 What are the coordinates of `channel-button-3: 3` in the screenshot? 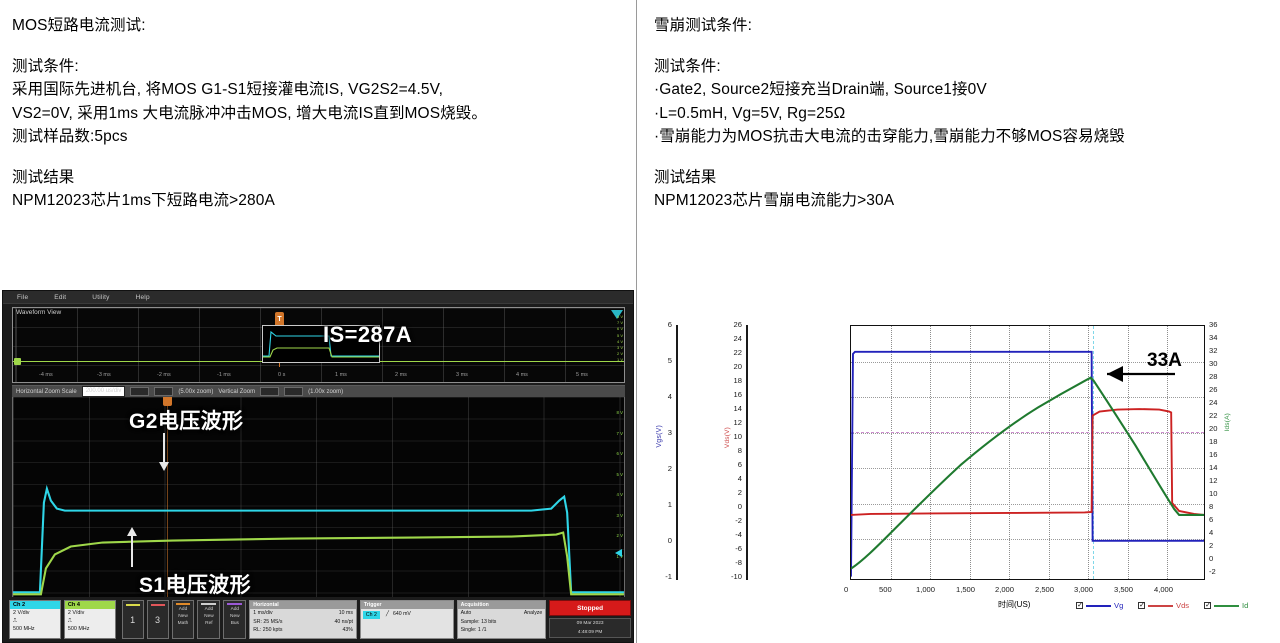 It's located at (157, 619).